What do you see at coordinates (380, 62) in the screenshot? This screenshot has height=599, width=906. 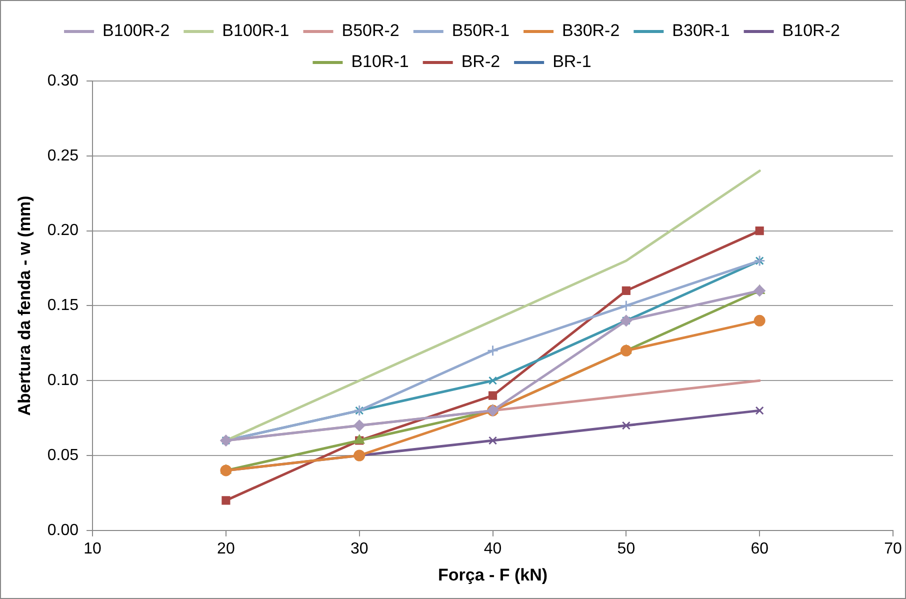 I see `legend-label: B10R-1` at bounding box center [380, 62].